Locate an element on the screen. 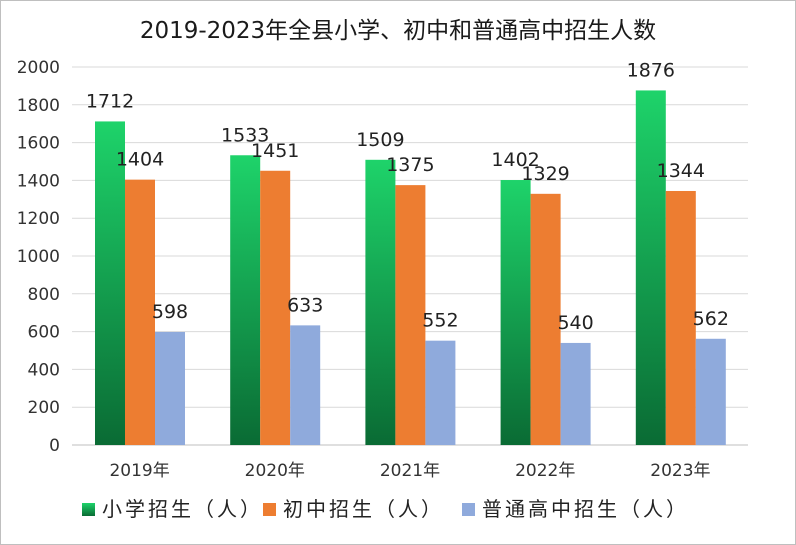  legend-label-junior: 初中招生（人） is located at coordinates (363, 509).